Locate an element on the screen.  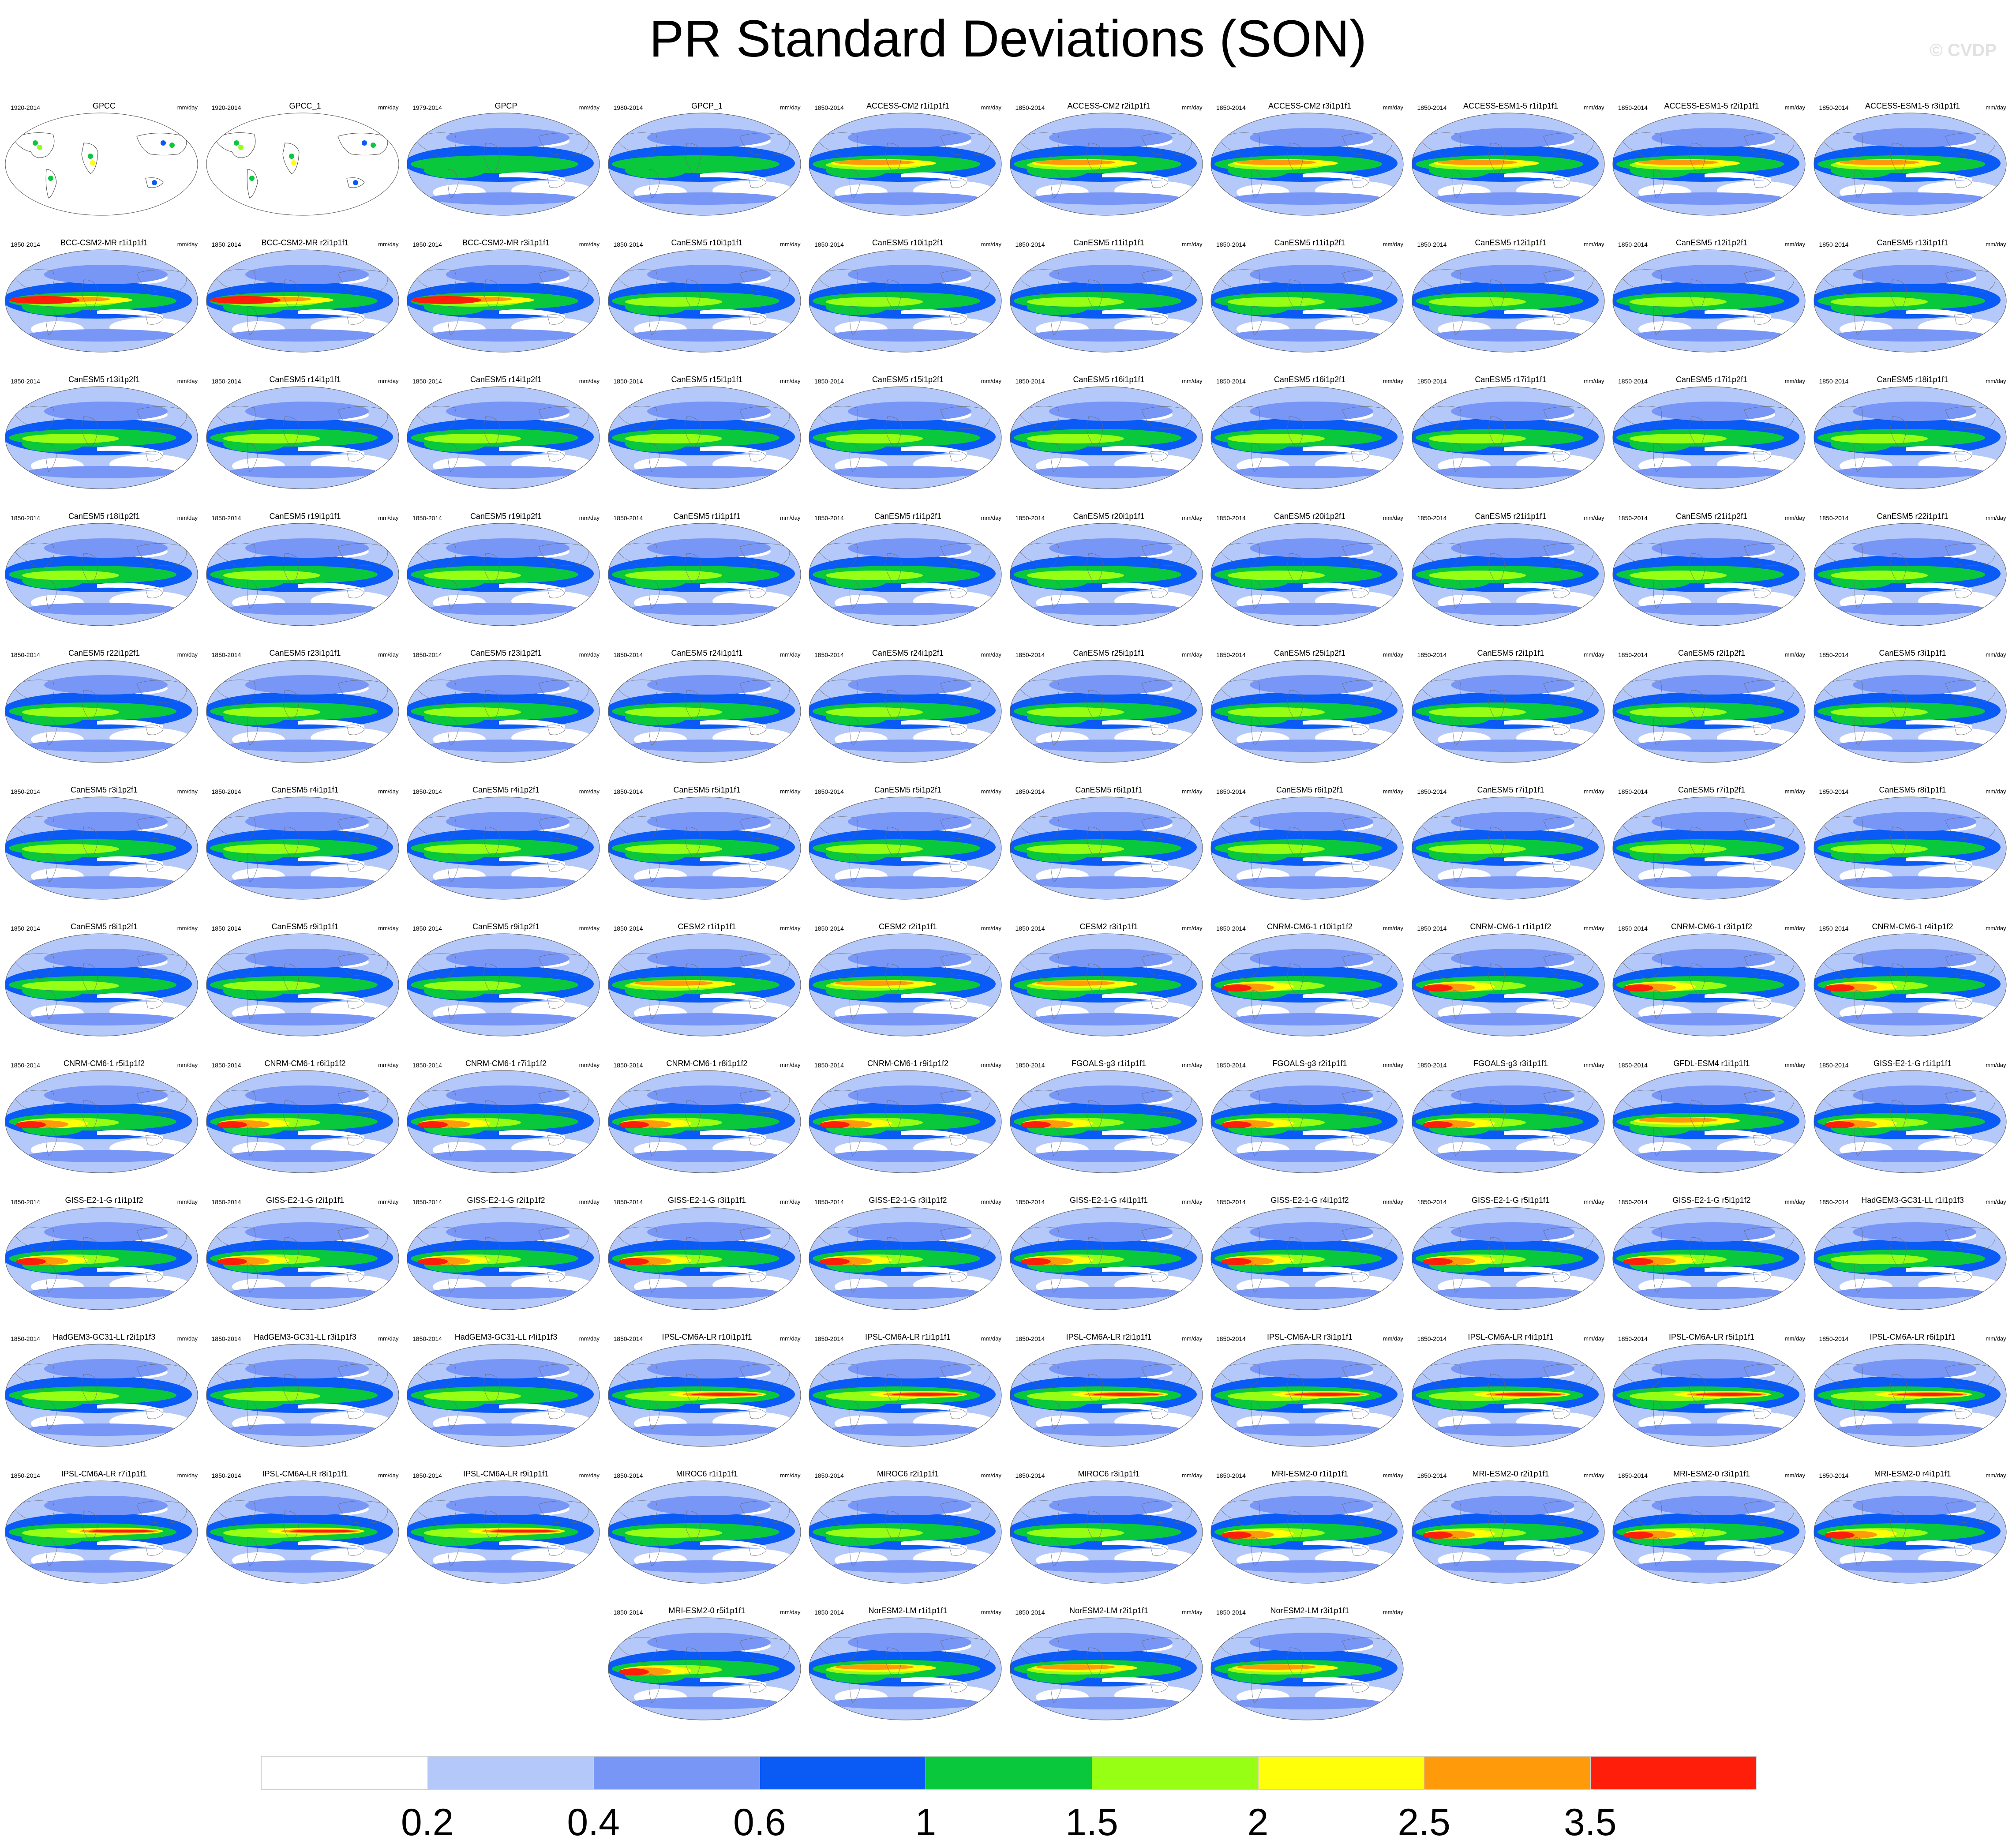
map-panel: 1850-2014 FGOALS-g3 r1i1p1f1 mm/day is located at coordinates (1109, 1128).